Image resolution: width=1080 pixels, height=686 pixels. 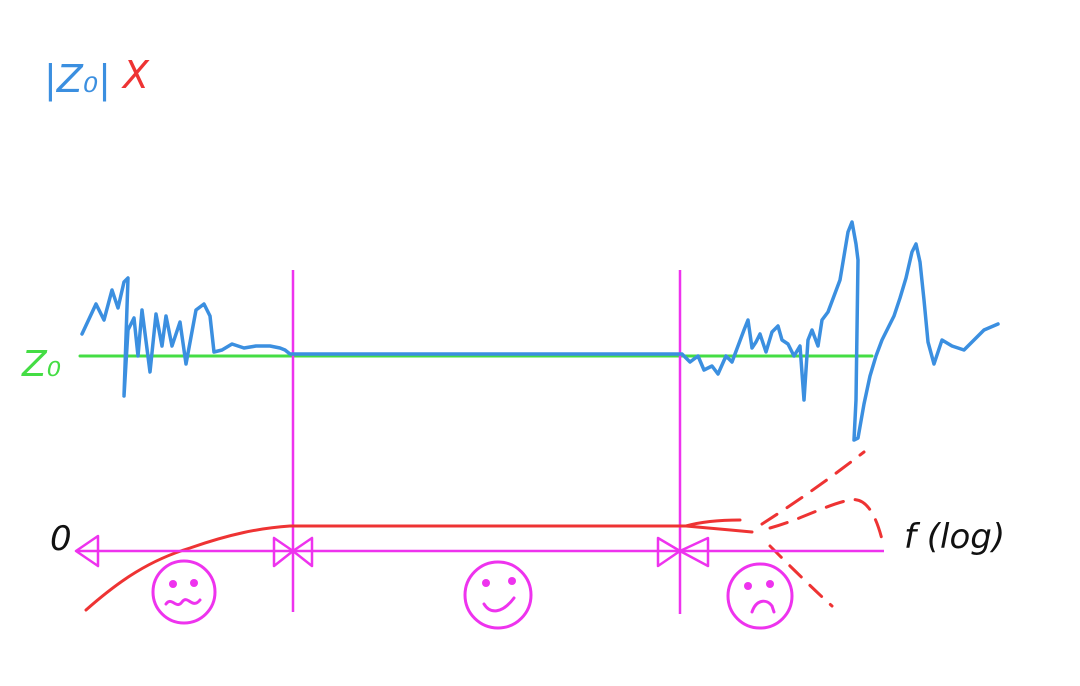 I want to click on origin-label: 0, so click(x=61, y=539).